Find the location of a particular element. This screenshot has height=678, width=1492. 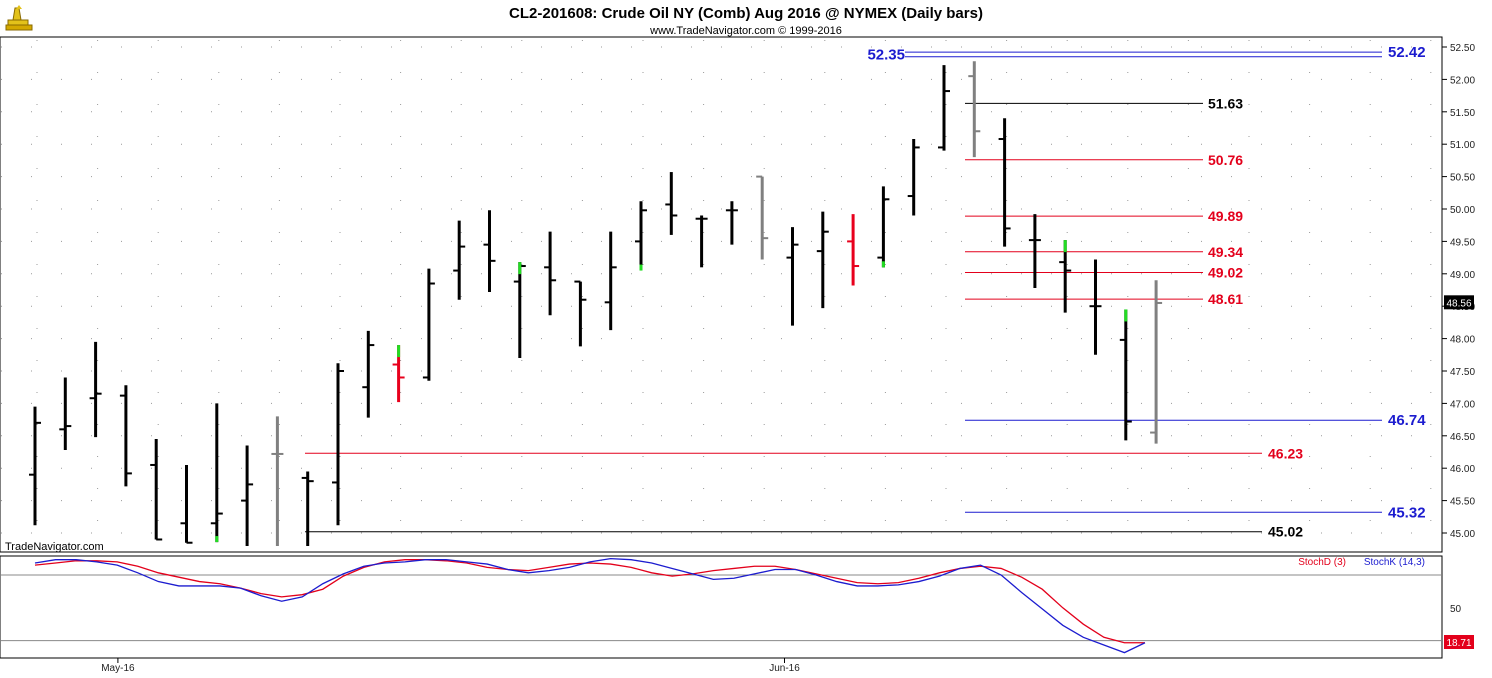

y-tick-label: 45.00 is located at coordinates (1462, 534).